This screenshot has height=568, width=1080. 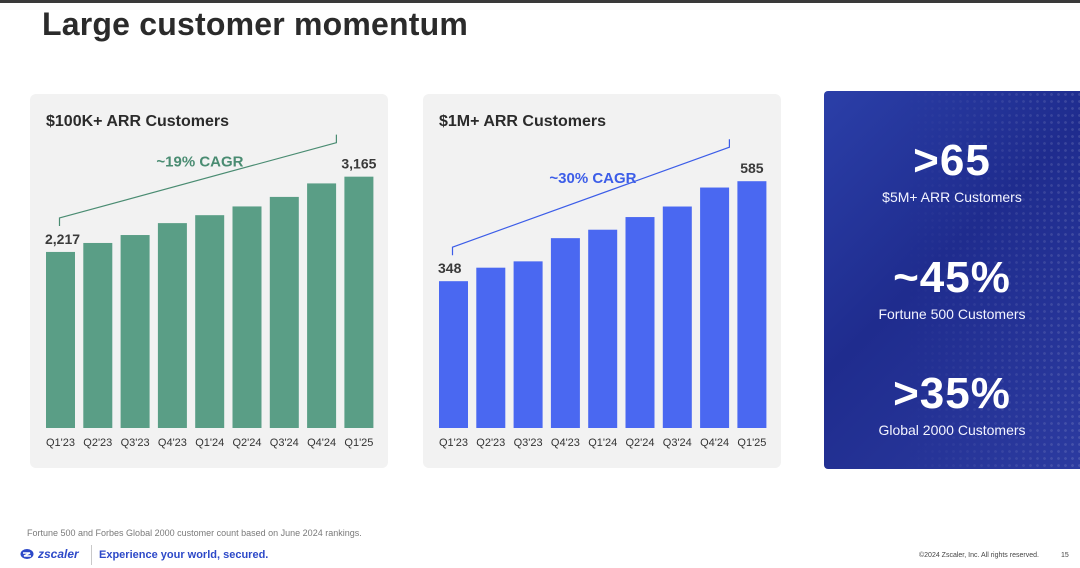 I want to click on data-label: 585, so click(x=752, y=168).